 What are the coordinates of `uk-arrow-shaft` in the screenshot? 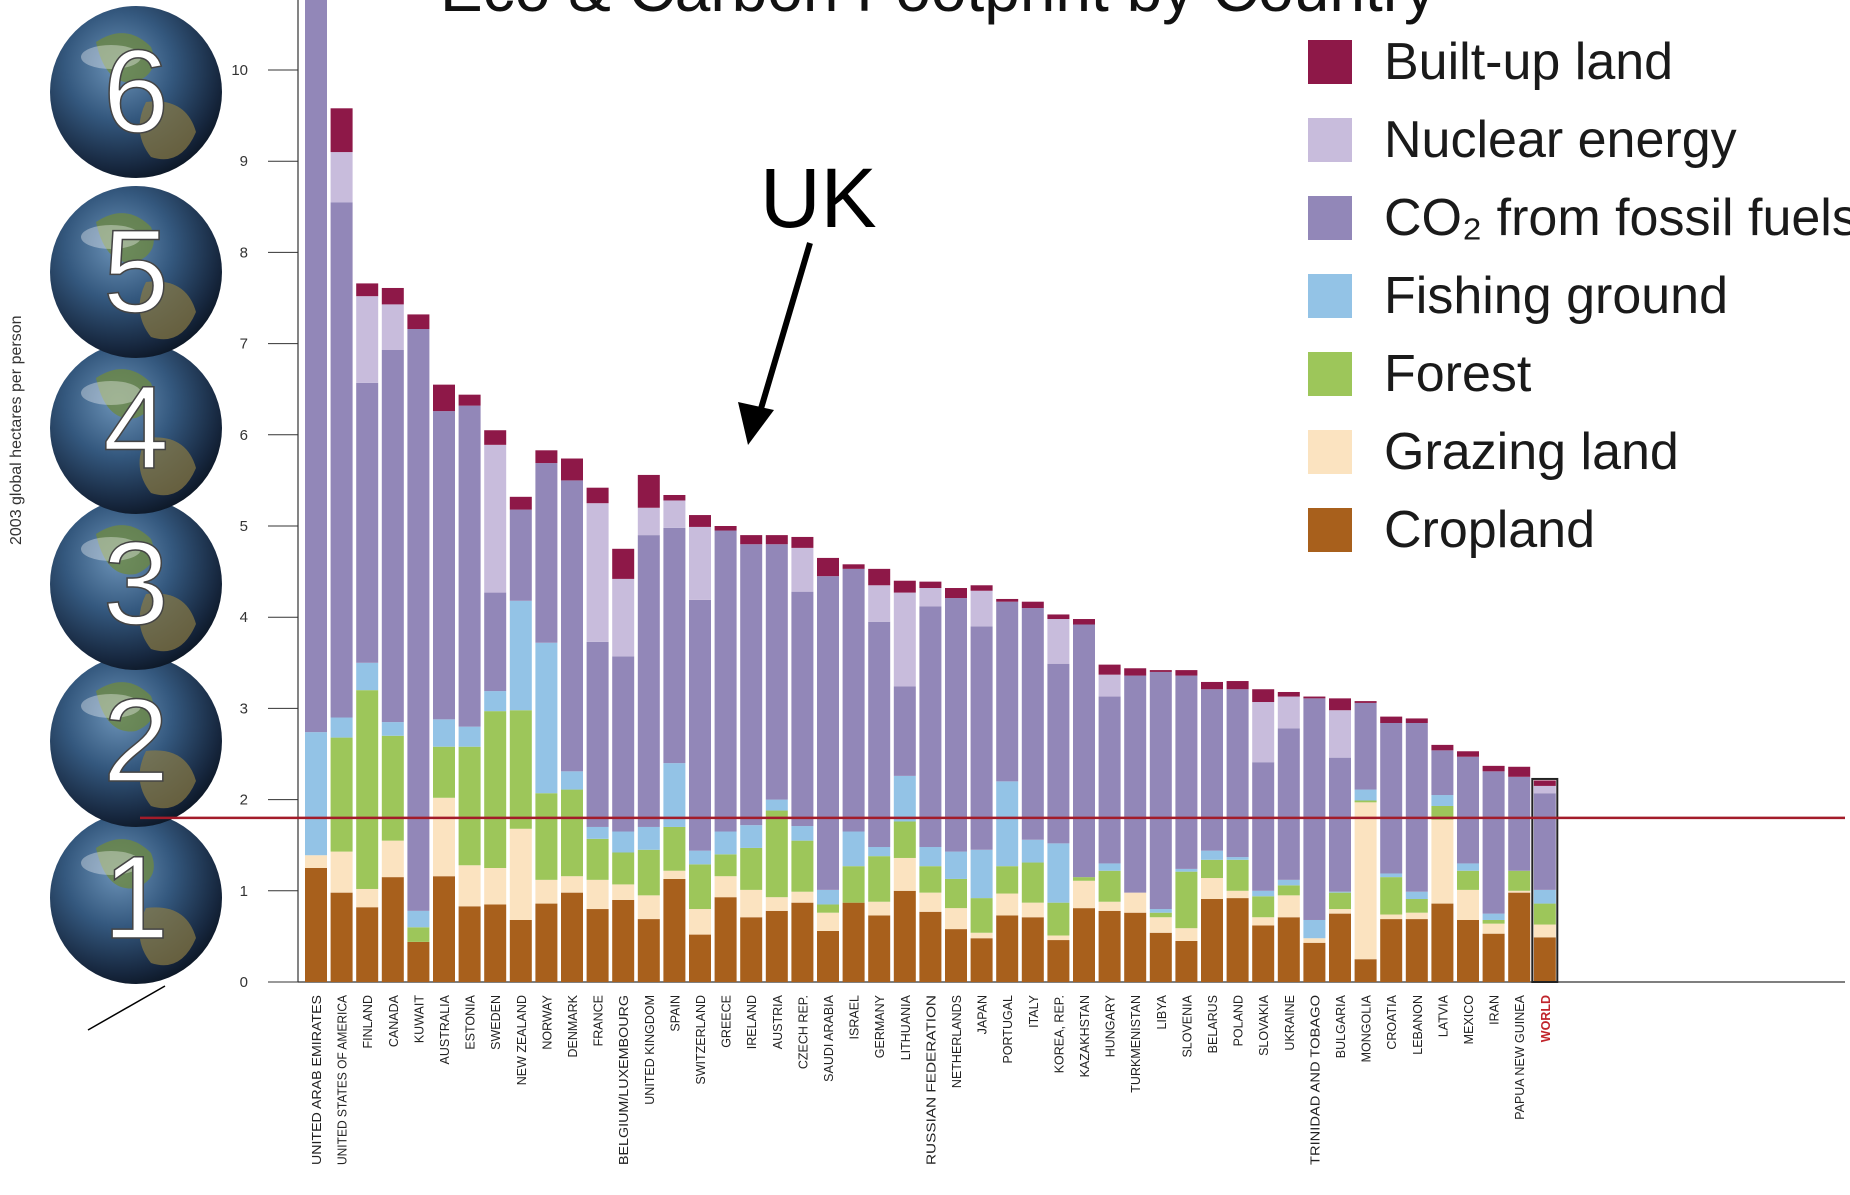 It's located at (785, 327).